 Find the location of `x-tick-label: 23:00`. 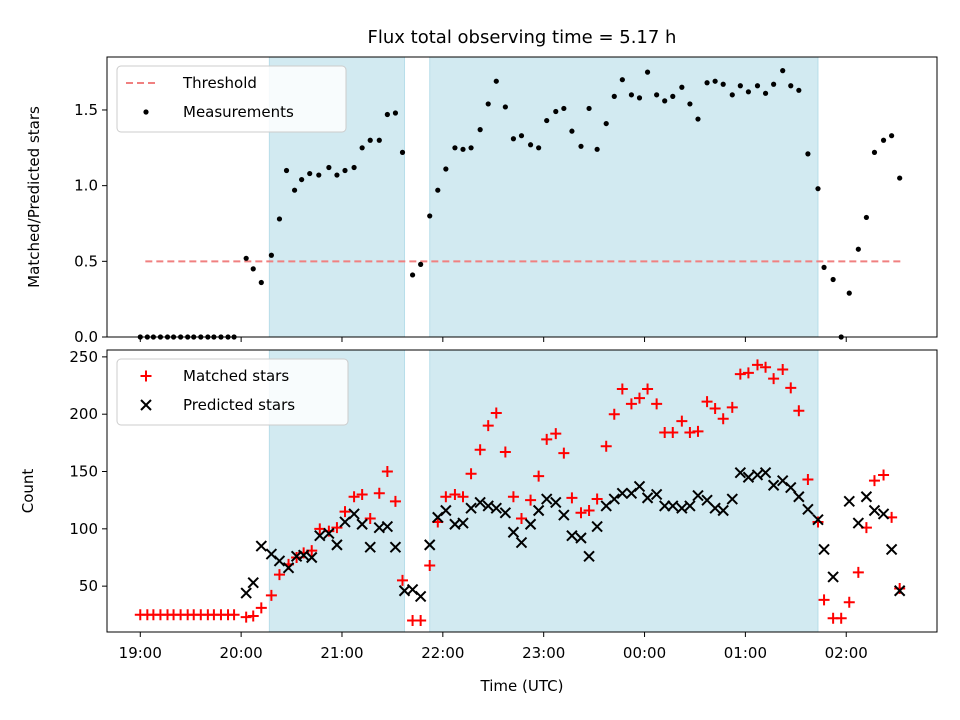

x-tick-label: 23:00 is located at coordinates (543, 653).